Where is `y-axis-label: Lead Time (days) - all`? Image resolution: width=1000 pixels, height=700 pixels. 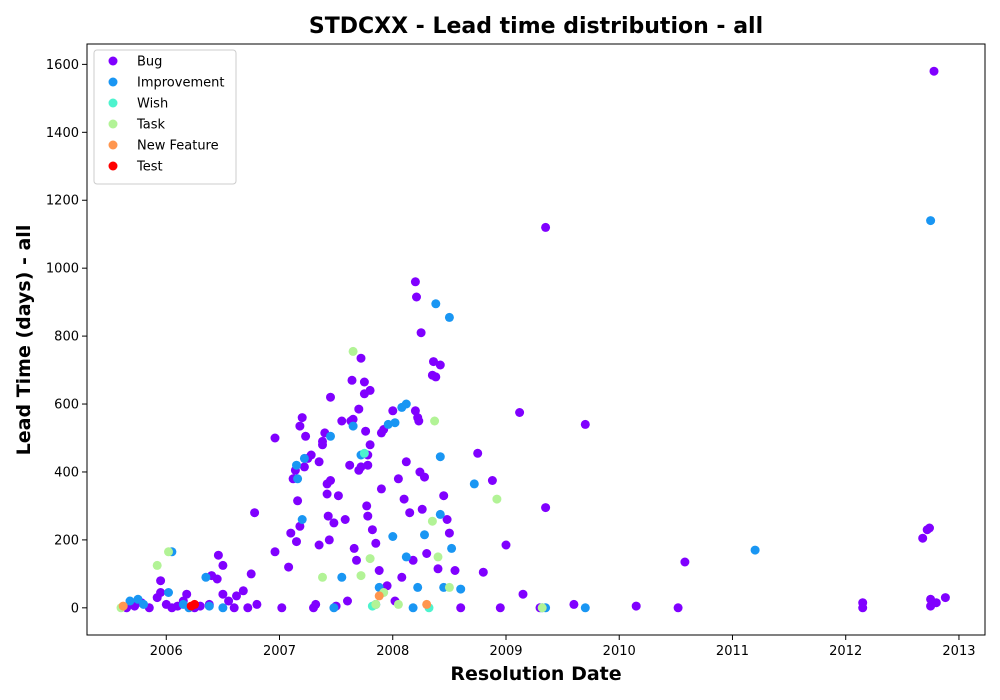
y-axis-label: Lead Time (days) - all is located at coordinates (24, 340).